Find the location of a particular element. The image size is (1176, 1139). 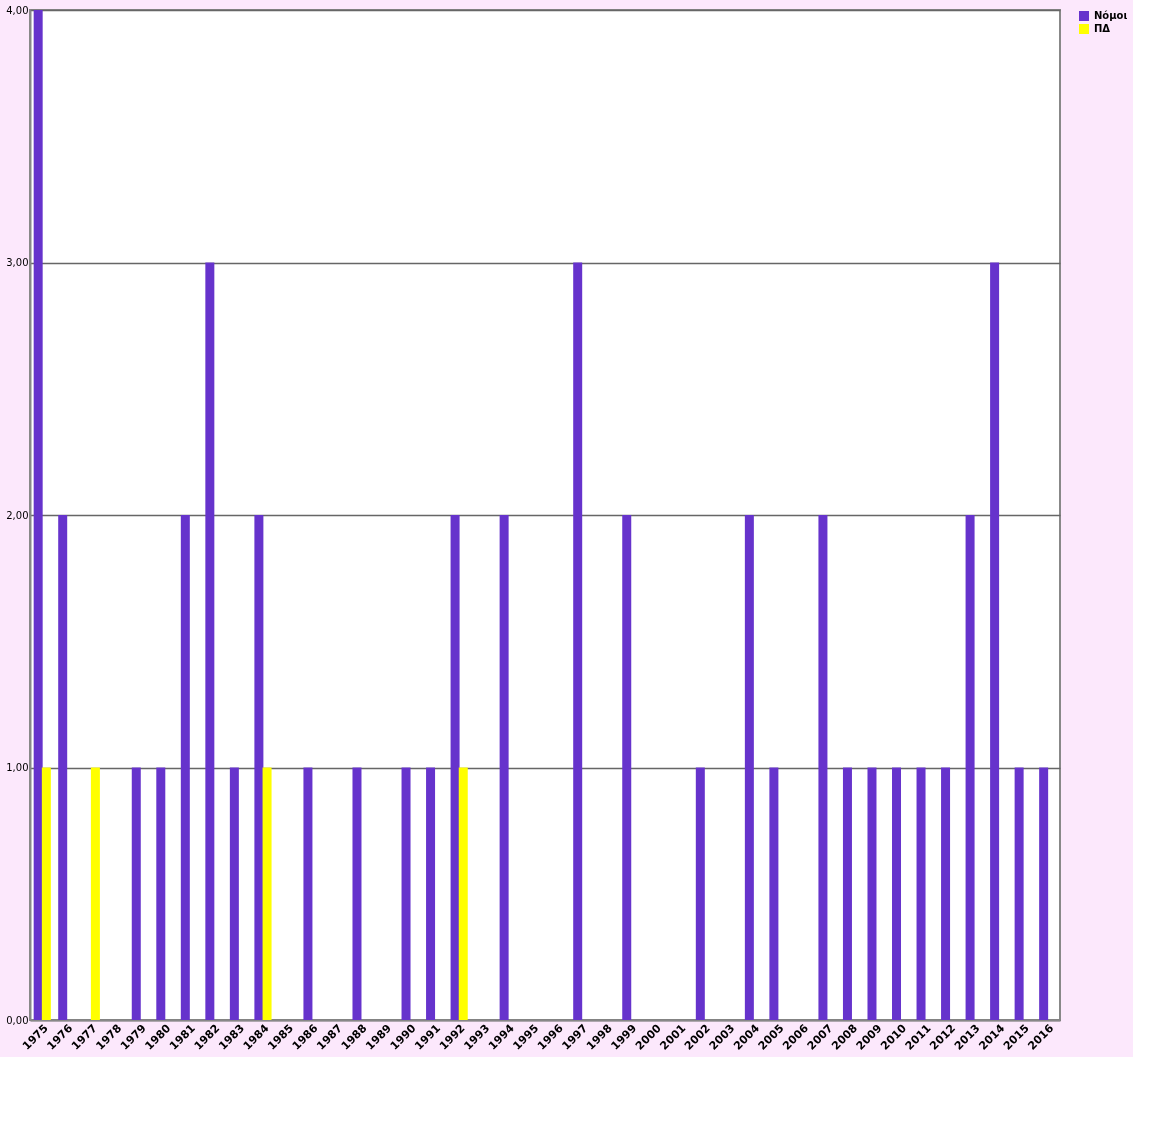

legend-label: ΠΔ is located at coordinates (1102, 28).